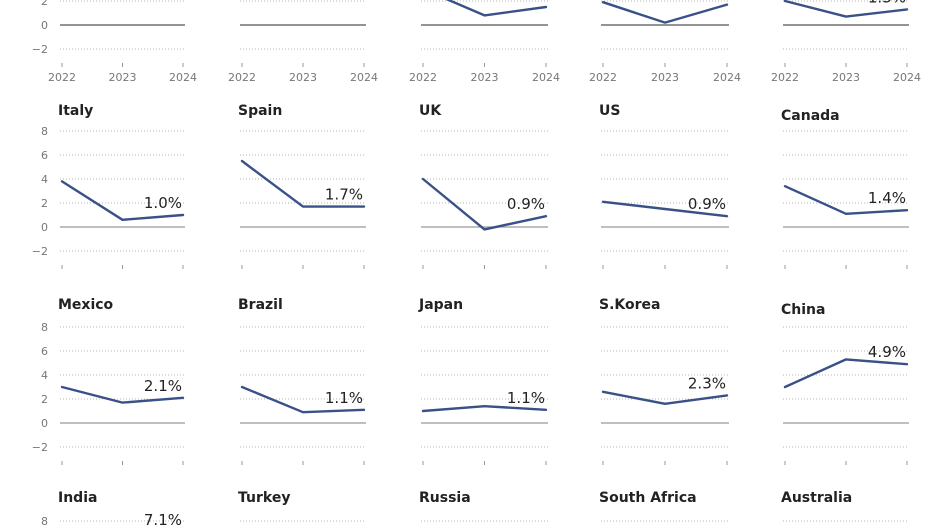 The image size is (940, 529). I want to click on panel-title-brazil: Brazil, so click(260, 305).